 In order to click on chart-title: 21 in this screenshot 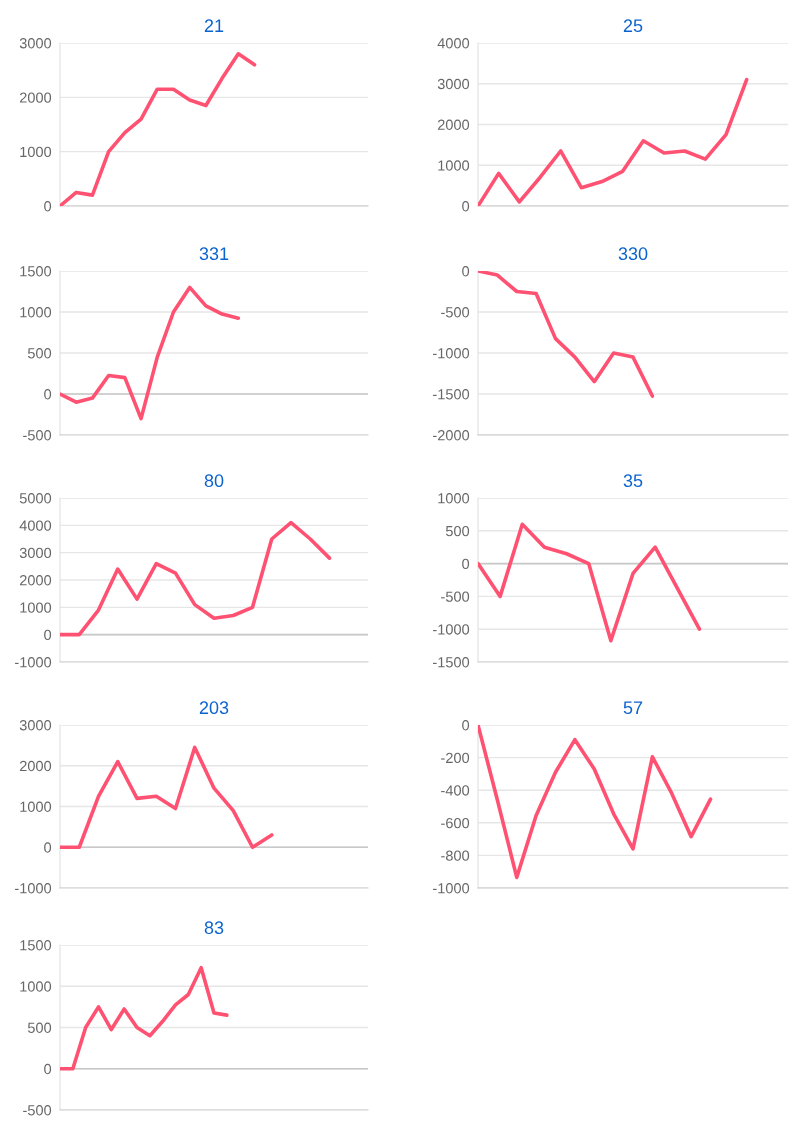, I will do `click(214, 25)`.